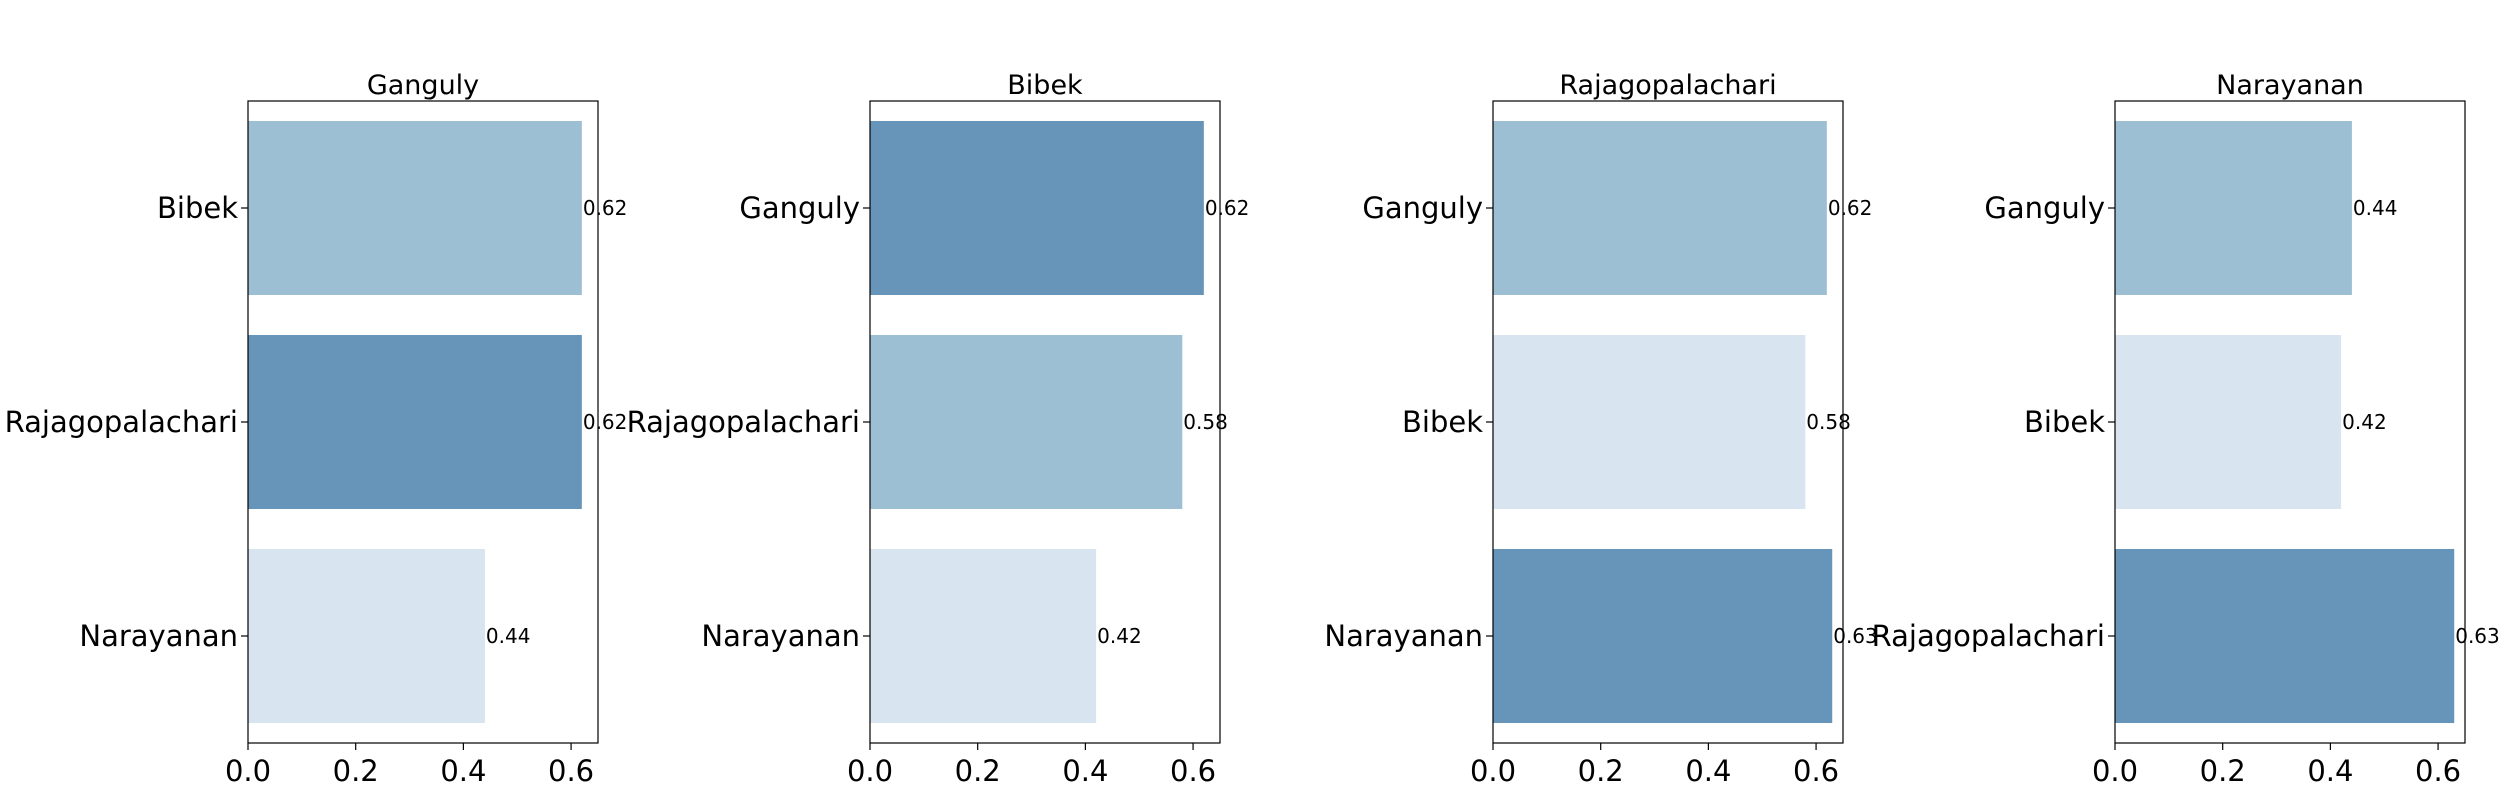 This screenshot has width=2500, height=800. I want to click on chart-title: Rajagopalachari, so click(1667, 85).